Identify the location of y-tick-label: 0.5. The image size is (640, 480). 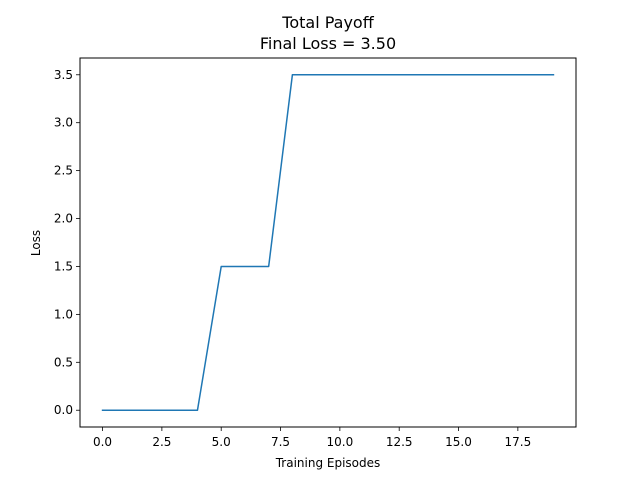
(63, 362).